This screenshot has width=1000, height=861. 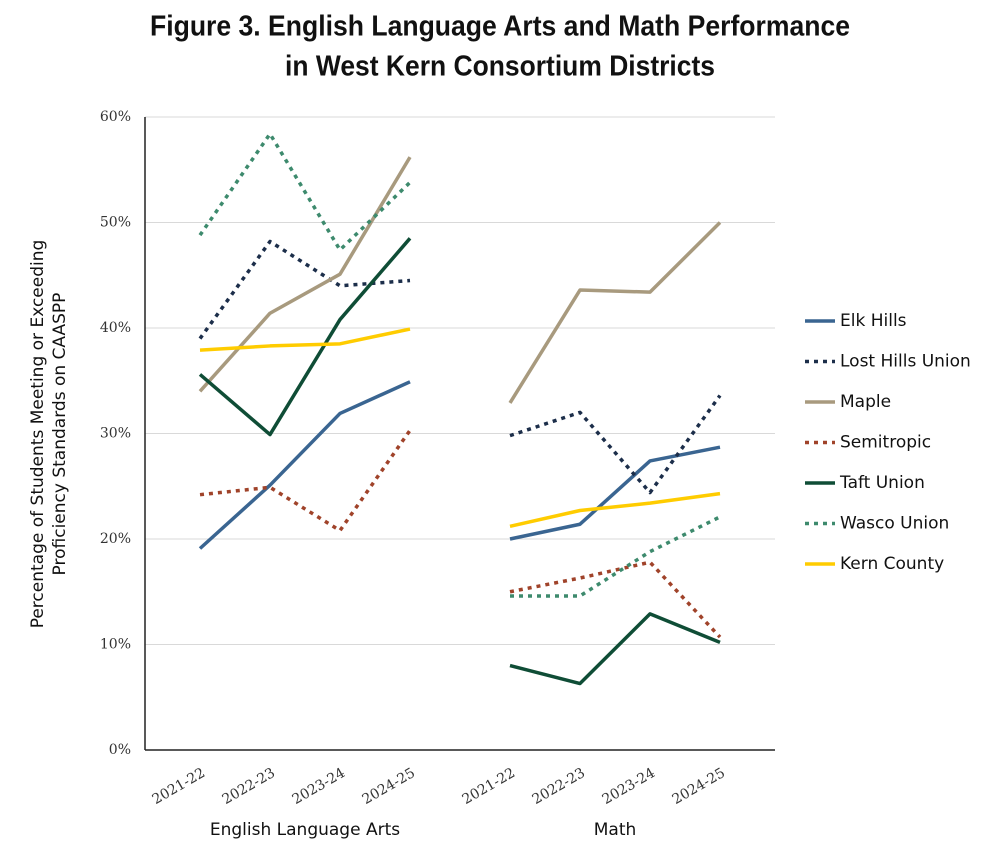 What do you see at coordinates (894, 524) in the screenshot?
I see `legend-label: Wasco Union` at bounding box center [894, 524].